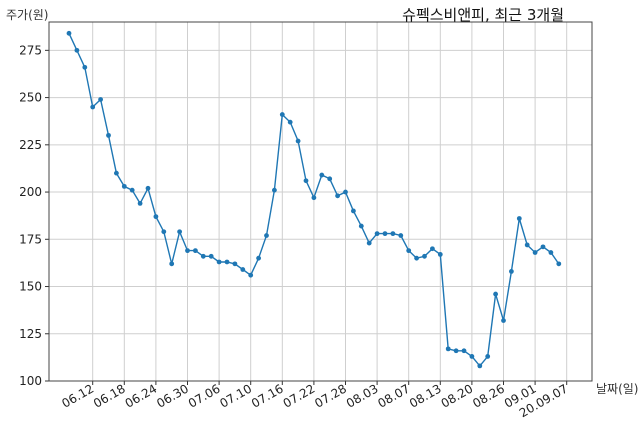 The width and height of the screenshot is (640, 423). I want to click on y-tick-label: 250, so click(30, 98).